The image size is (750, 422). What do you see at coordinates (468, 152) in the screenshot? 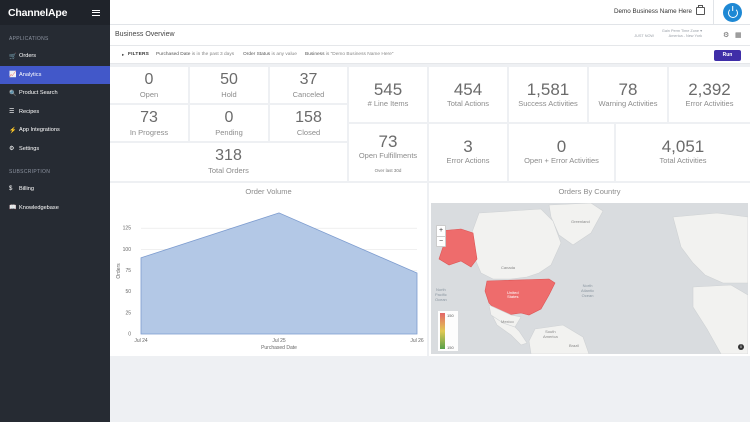
I see `stat-tile-error-actions: 3 Error Actions` at bounding box center [468, 152].